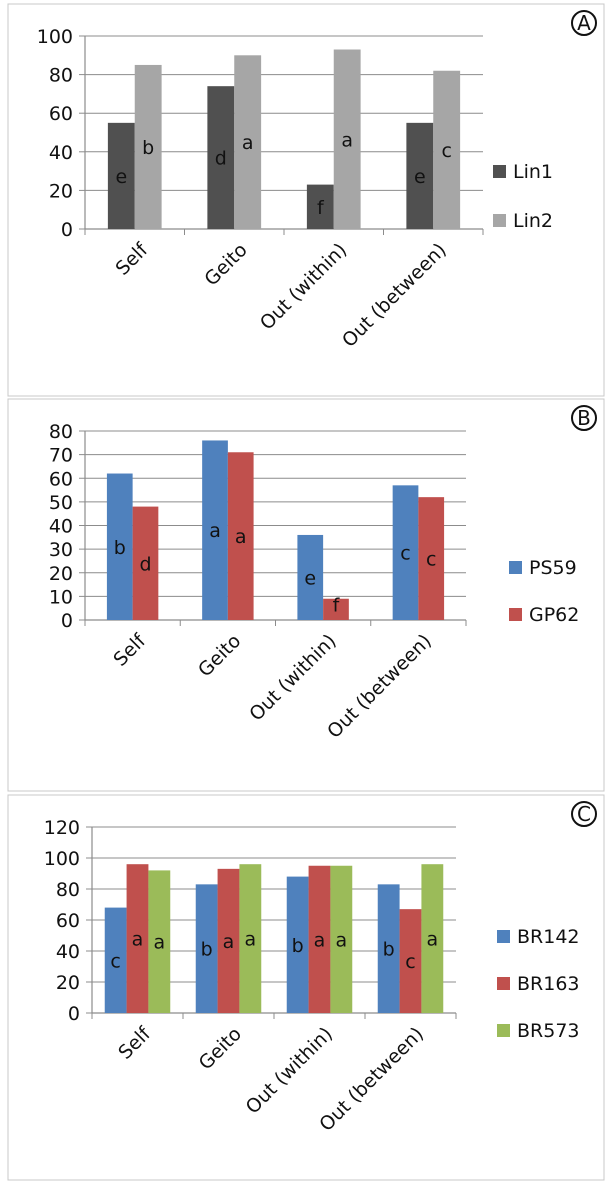 Image resolution: width=607 pixels, height=1182 pixels. What do you see at coordinates (61, 456) in the screenshot?
I see `y-tick-label: 70` at bounding box center [61, 456].